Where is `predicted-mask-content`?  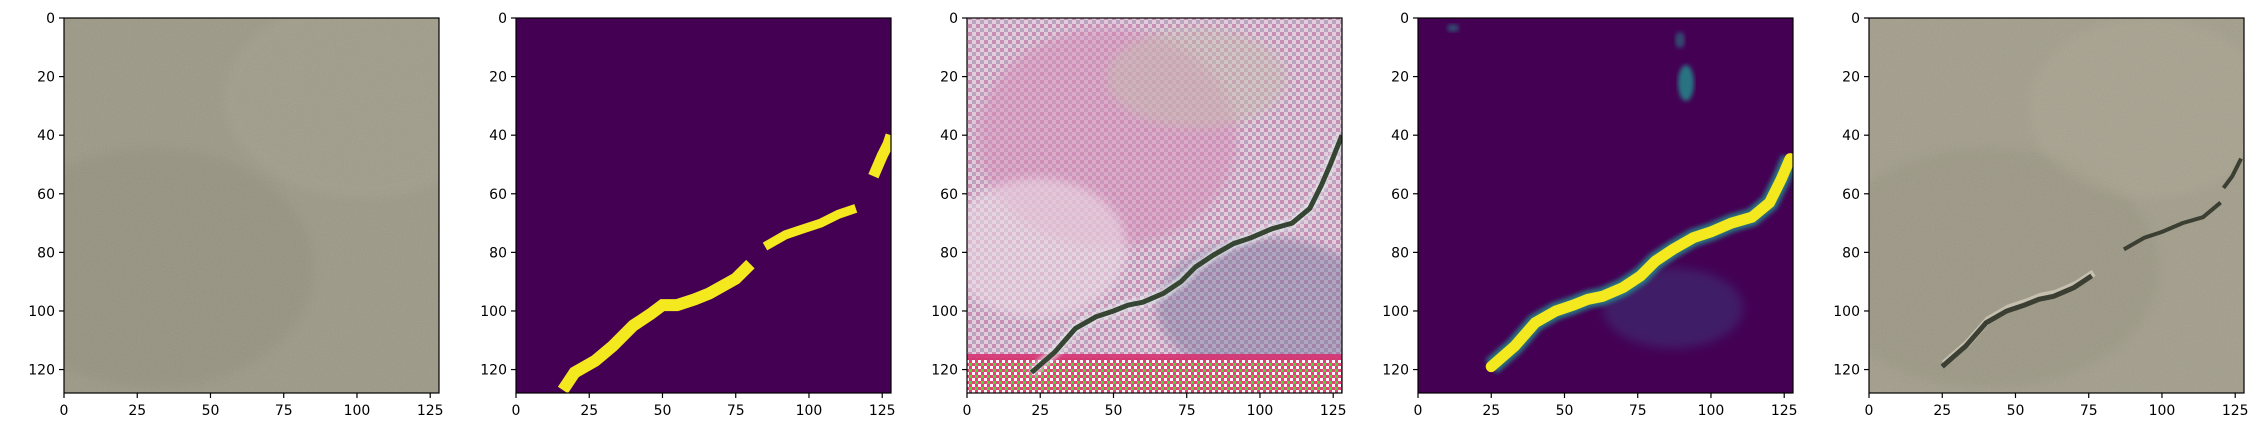 predicted-mask-content is located at coordinates (1605, 205).